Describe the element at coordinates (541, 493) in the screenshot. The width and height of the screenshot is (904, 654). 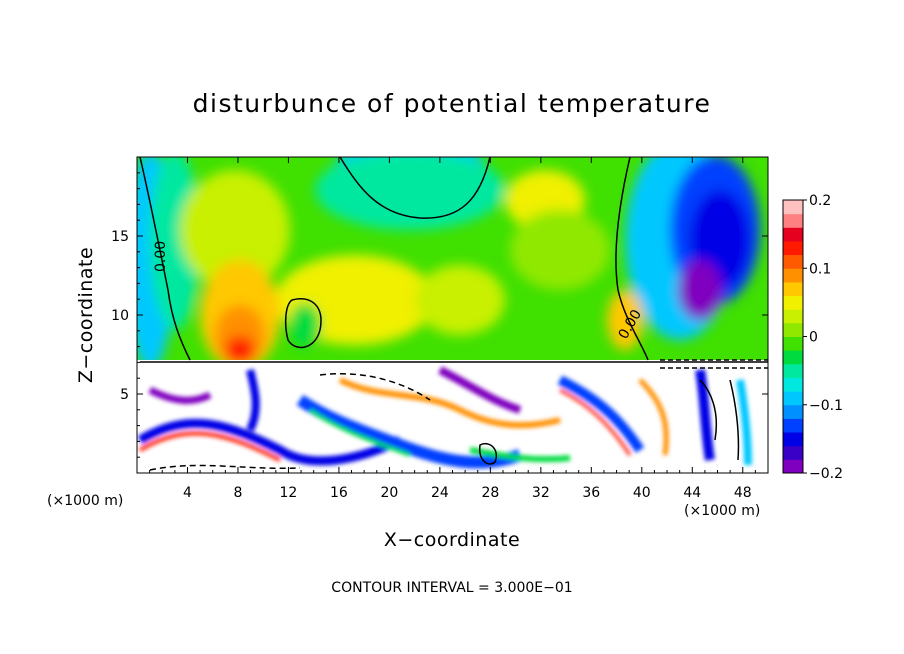
I see `x-tick-label: 32` at that location.